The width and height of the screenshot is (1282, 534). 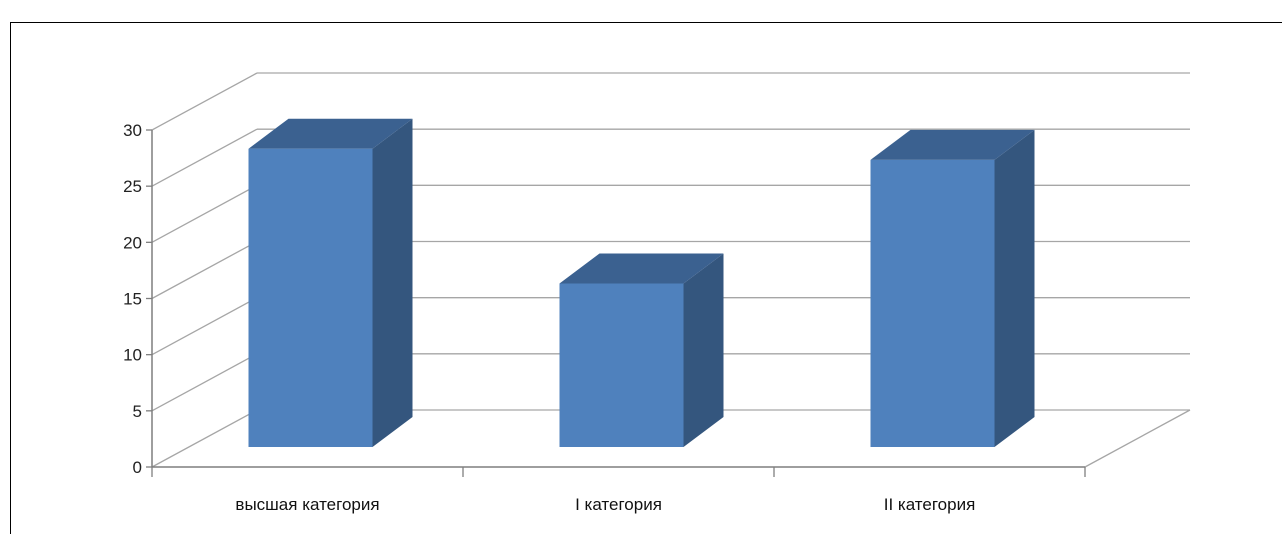 What do you see at coordinates (618, 504) in the screenshot?
I see `category-label: I категория` at bounding box center [618, 504].